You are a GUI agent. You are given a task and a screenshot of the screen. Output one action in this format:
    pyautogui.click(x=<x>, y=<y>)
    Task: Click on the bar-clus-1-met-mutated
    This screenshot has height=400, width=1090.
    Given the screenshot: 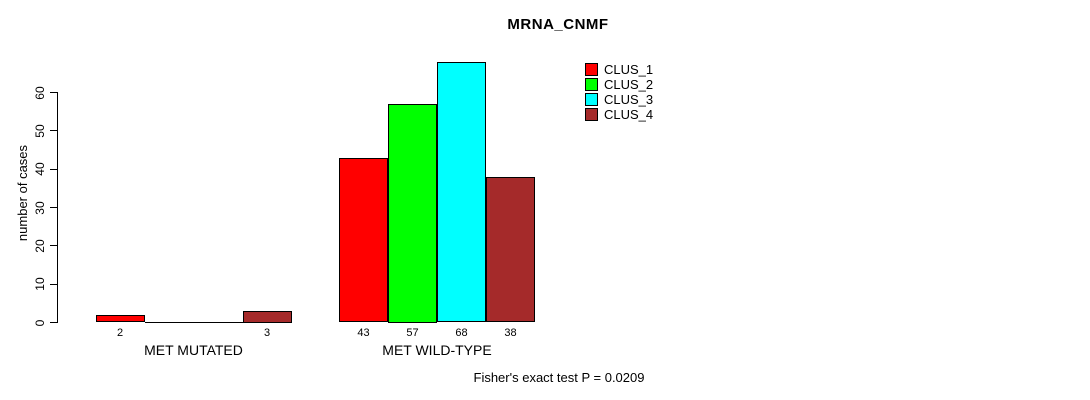 What is the action you would take?
    pyautogui.click(x=120, y=318)
    